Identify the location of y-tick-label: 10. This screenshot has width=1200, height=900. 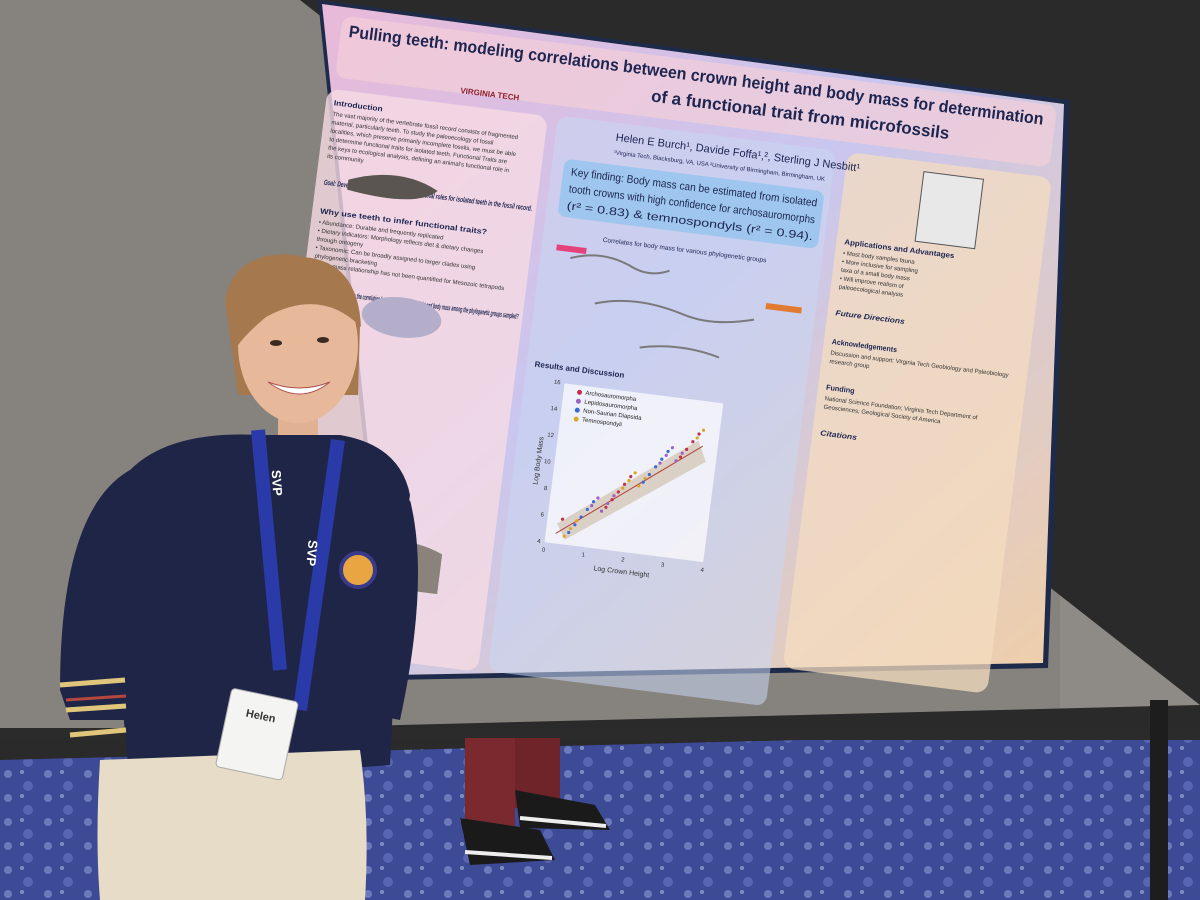
(547, 462).